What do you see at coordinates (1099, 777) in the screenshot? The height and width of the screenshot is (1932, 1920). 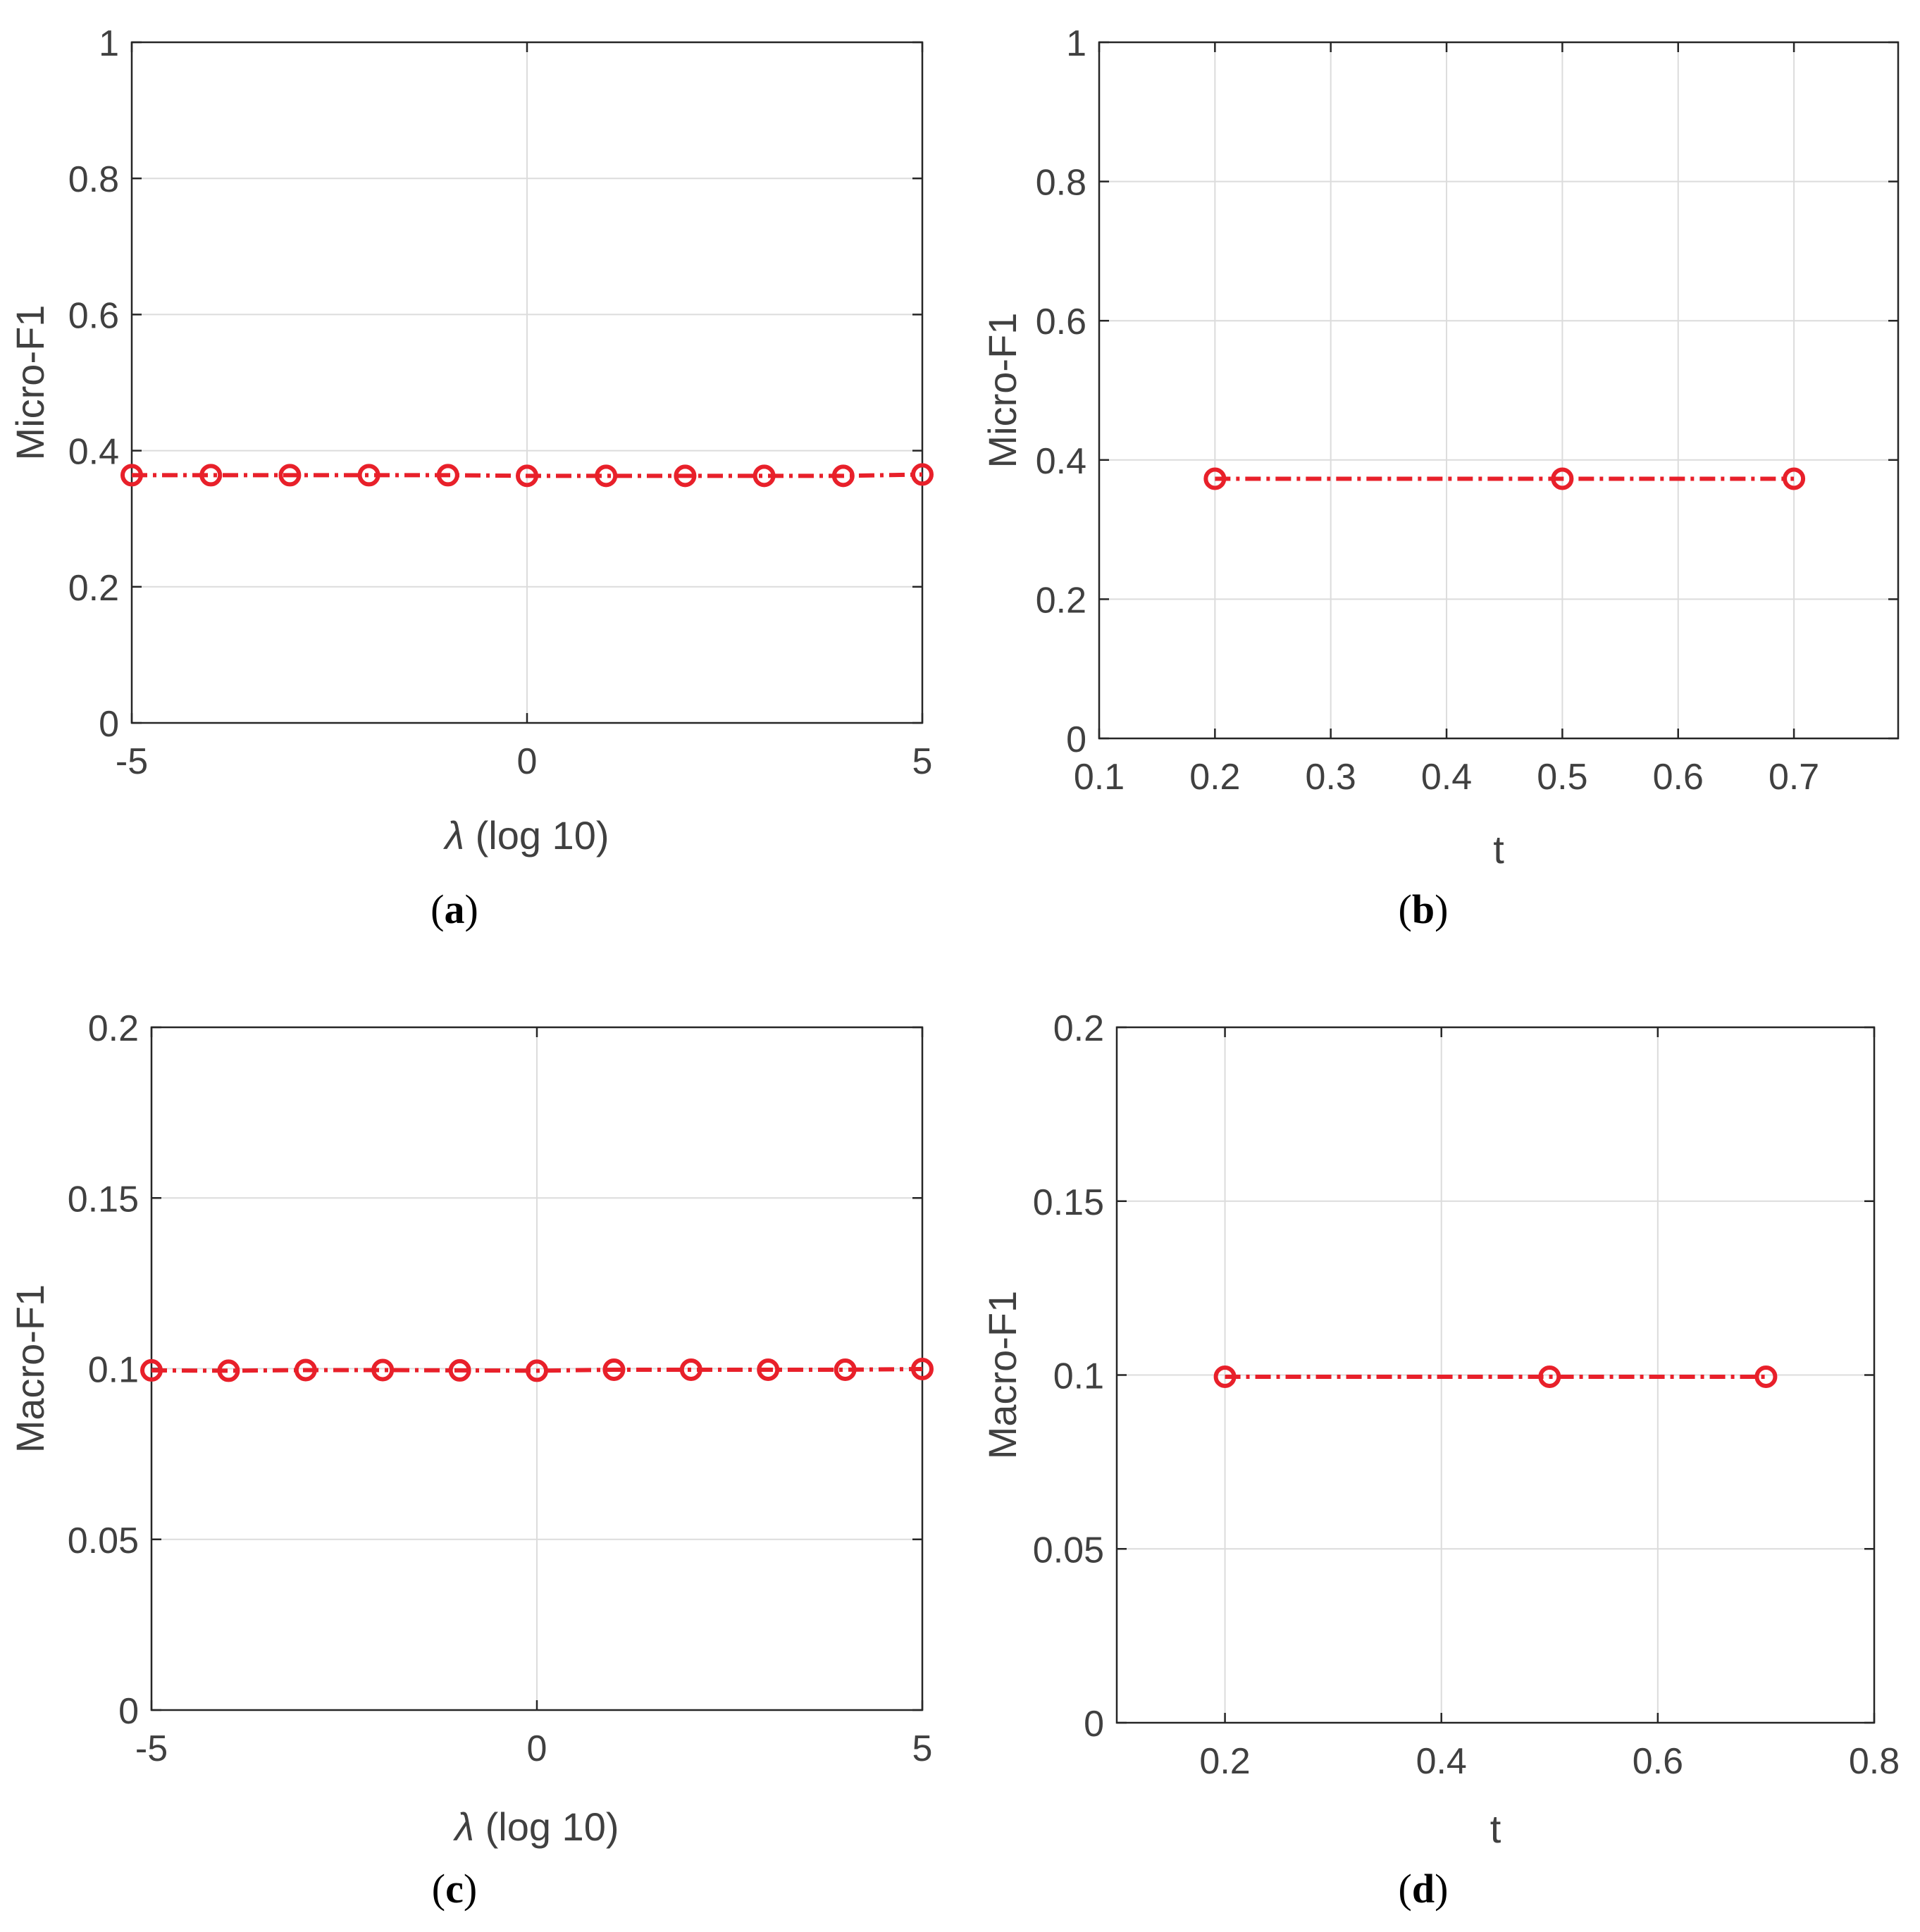 I see `chart-b-x-tick-label-0: 0.1` at bounding box center [1099, 777].